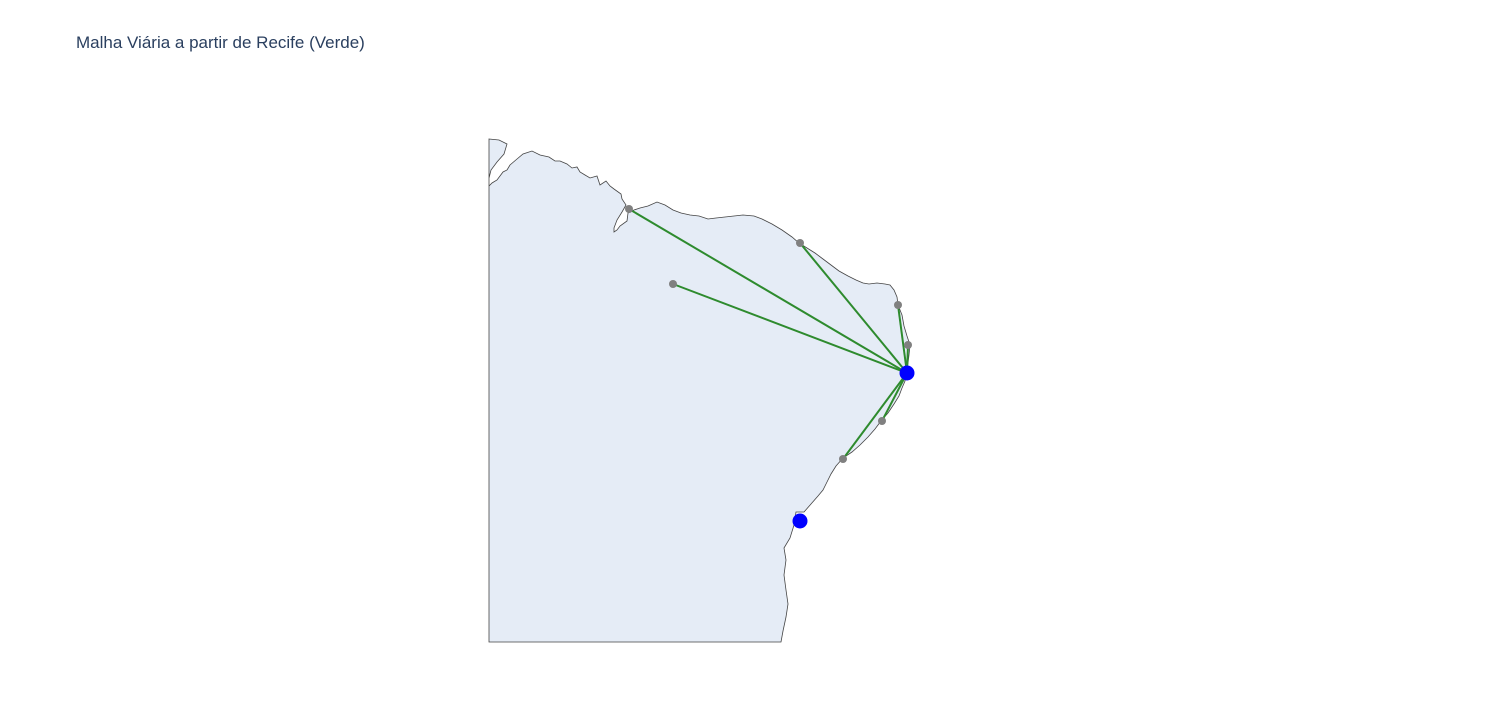  I want to click on map-title: Malha Viária a partir de Recife (Verde), so click(220, 42).